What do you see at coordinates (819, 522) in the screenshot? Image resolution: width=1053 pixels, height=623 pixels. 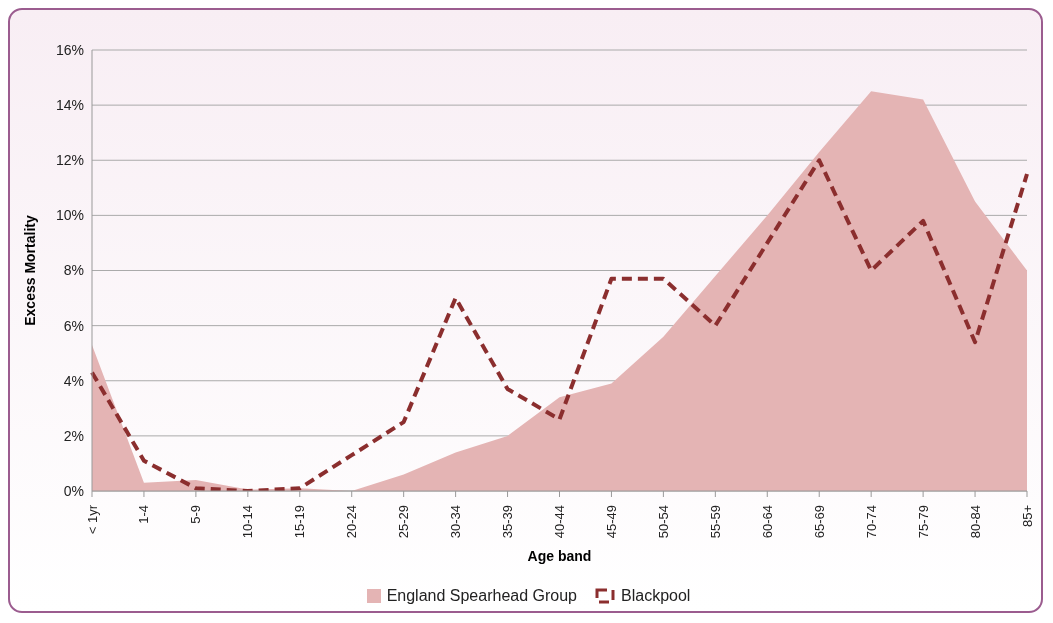 I see `x-tick-label: 65-69` at bounding box center [819, 522].